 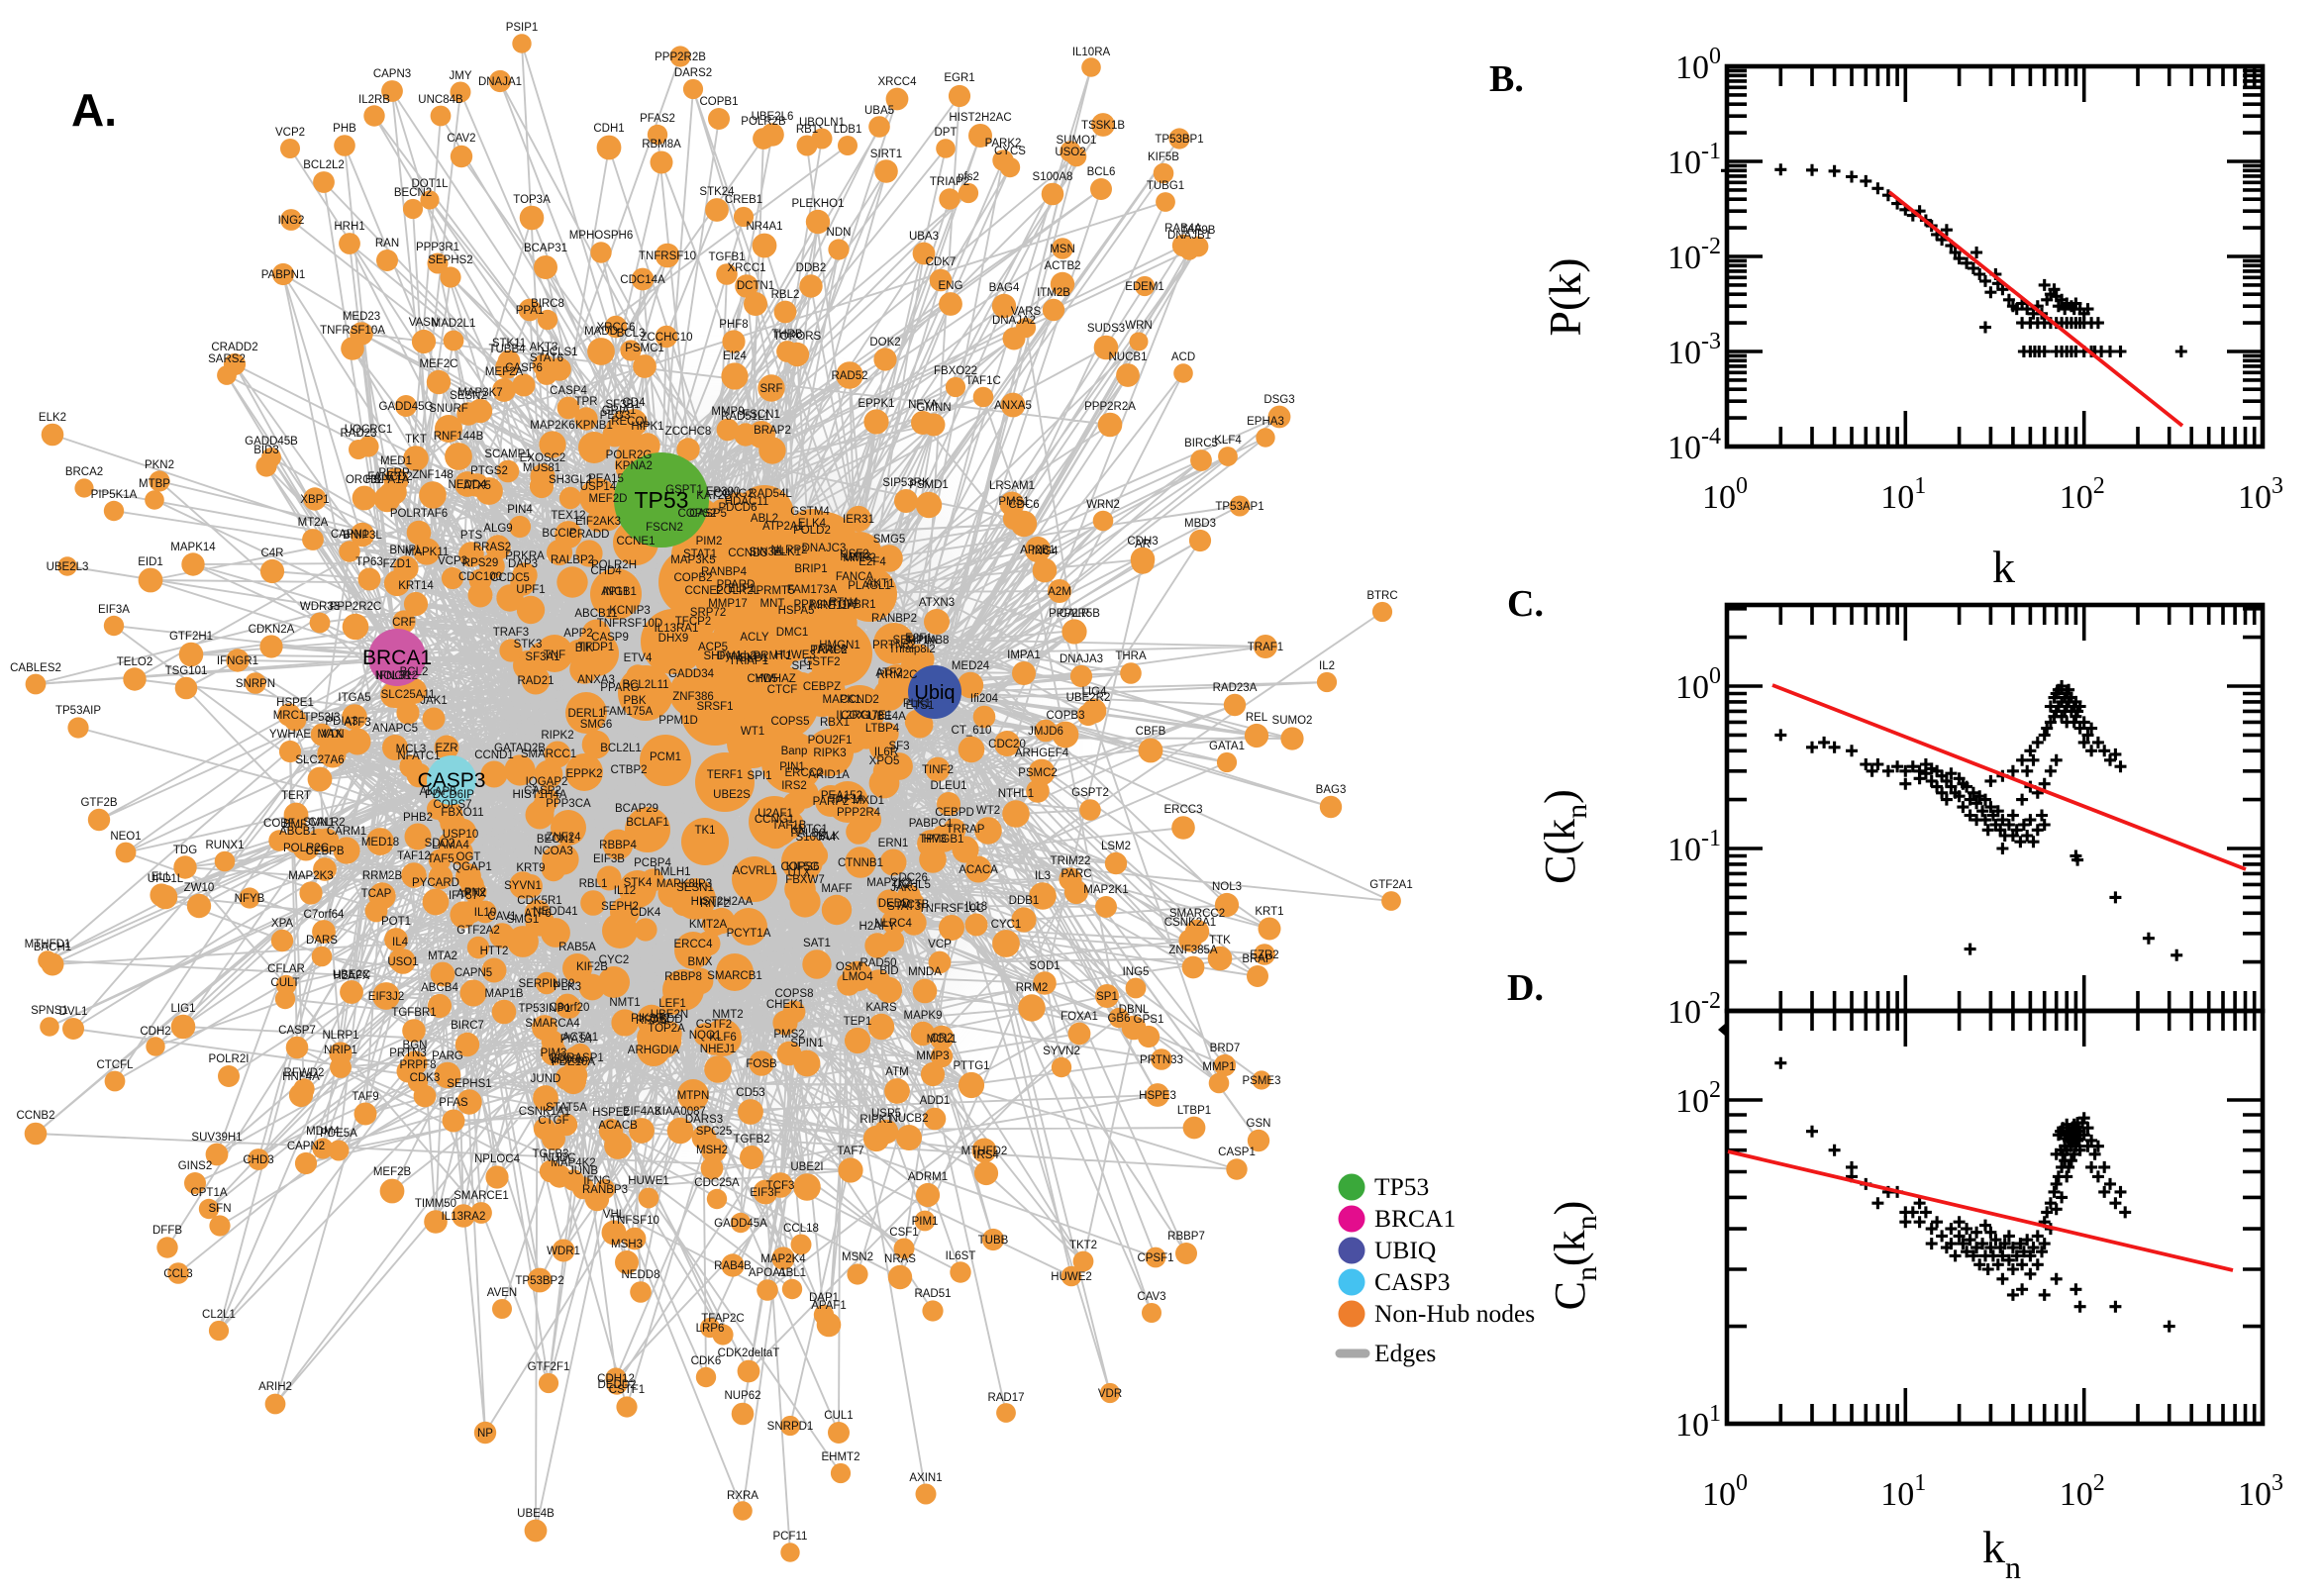 I want to click on svg-text: HSPE3, so click(x=1157, y=1096).